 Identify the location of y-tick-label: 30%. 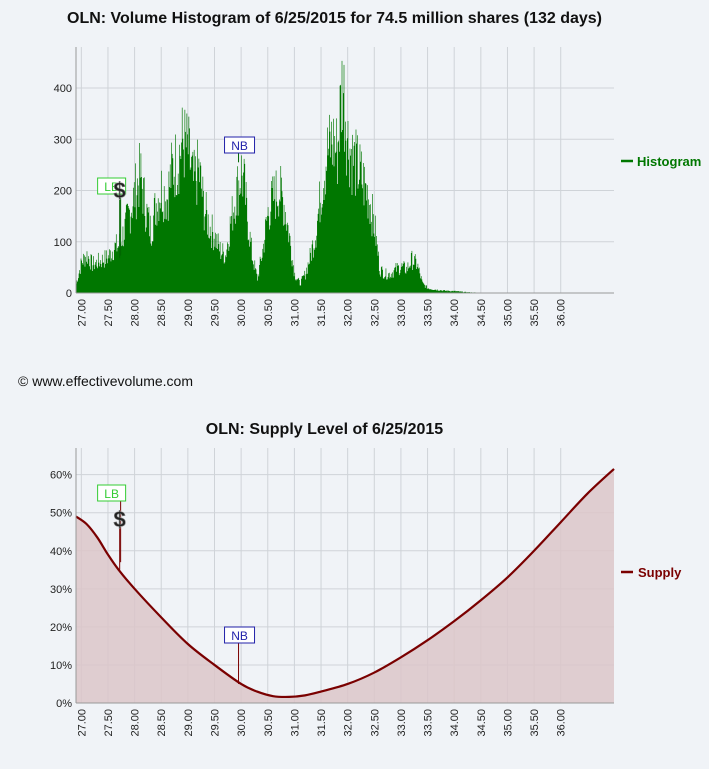
(61, 590).